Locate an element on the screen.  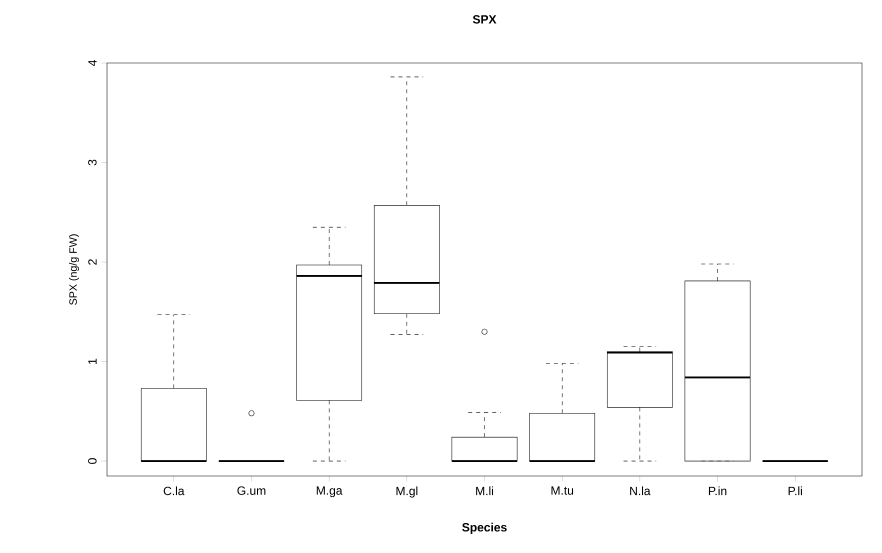
y-axis-title: SPX (ng/g FW) is located at coordinates (74, 269).